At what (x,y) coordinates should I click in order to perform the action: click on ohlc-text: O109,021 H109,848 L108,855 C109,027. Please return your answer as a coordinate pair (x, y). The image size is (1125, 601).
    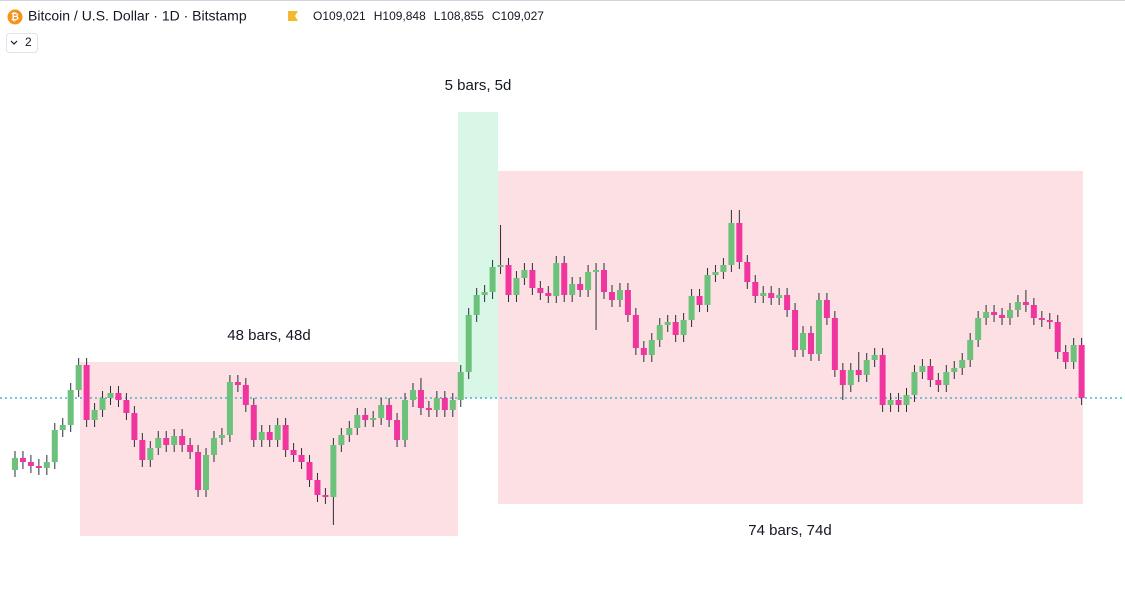
    Looking at the image, I should click on (428, 16).